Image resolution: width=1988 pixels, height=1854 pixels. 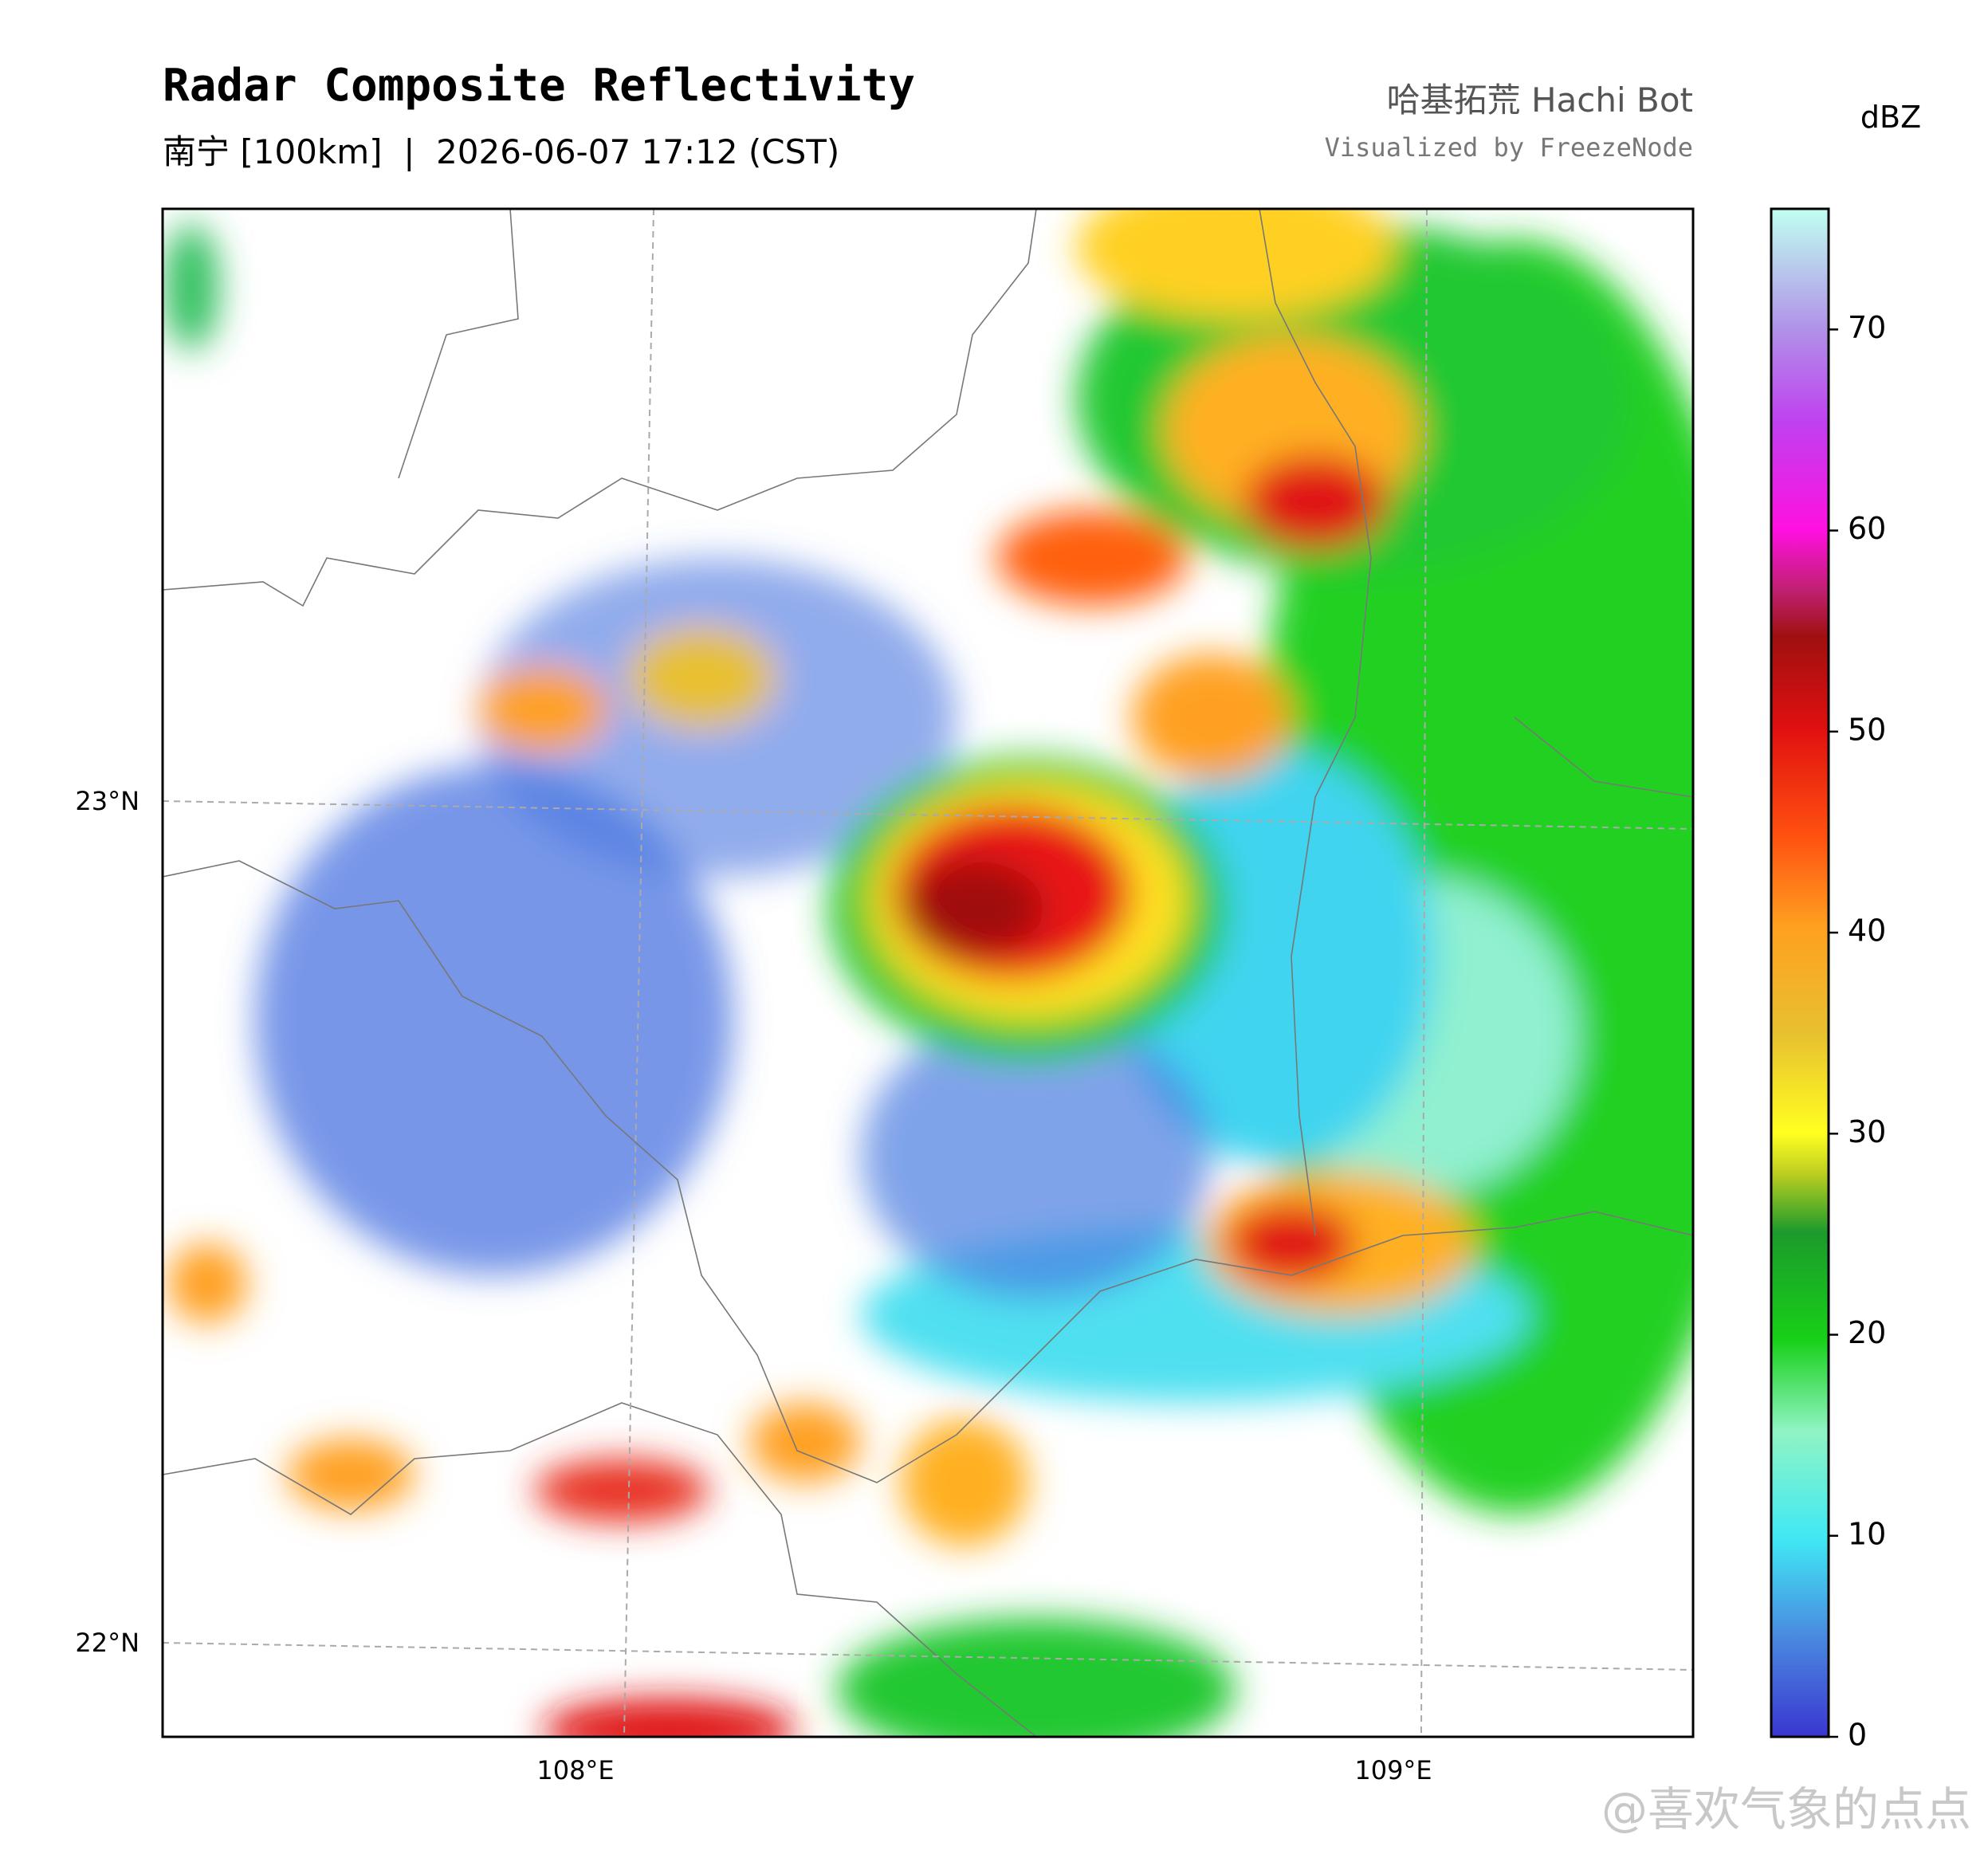 I want to click on subtitle: 南宁 [100km] | 2026-06-07 17:12 (CST), so click(x=501, y=151).